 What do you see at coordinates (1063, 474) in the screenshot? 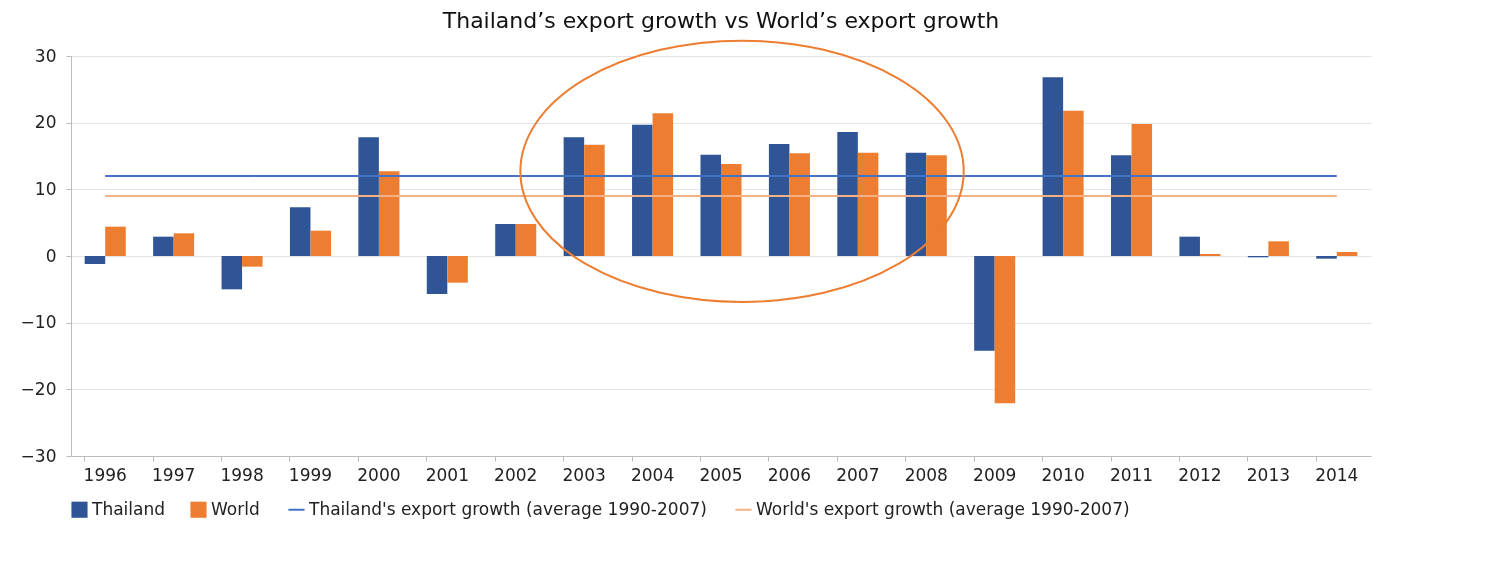
I see `x-tick-label: 2010` at bounding box center [1063, 474].